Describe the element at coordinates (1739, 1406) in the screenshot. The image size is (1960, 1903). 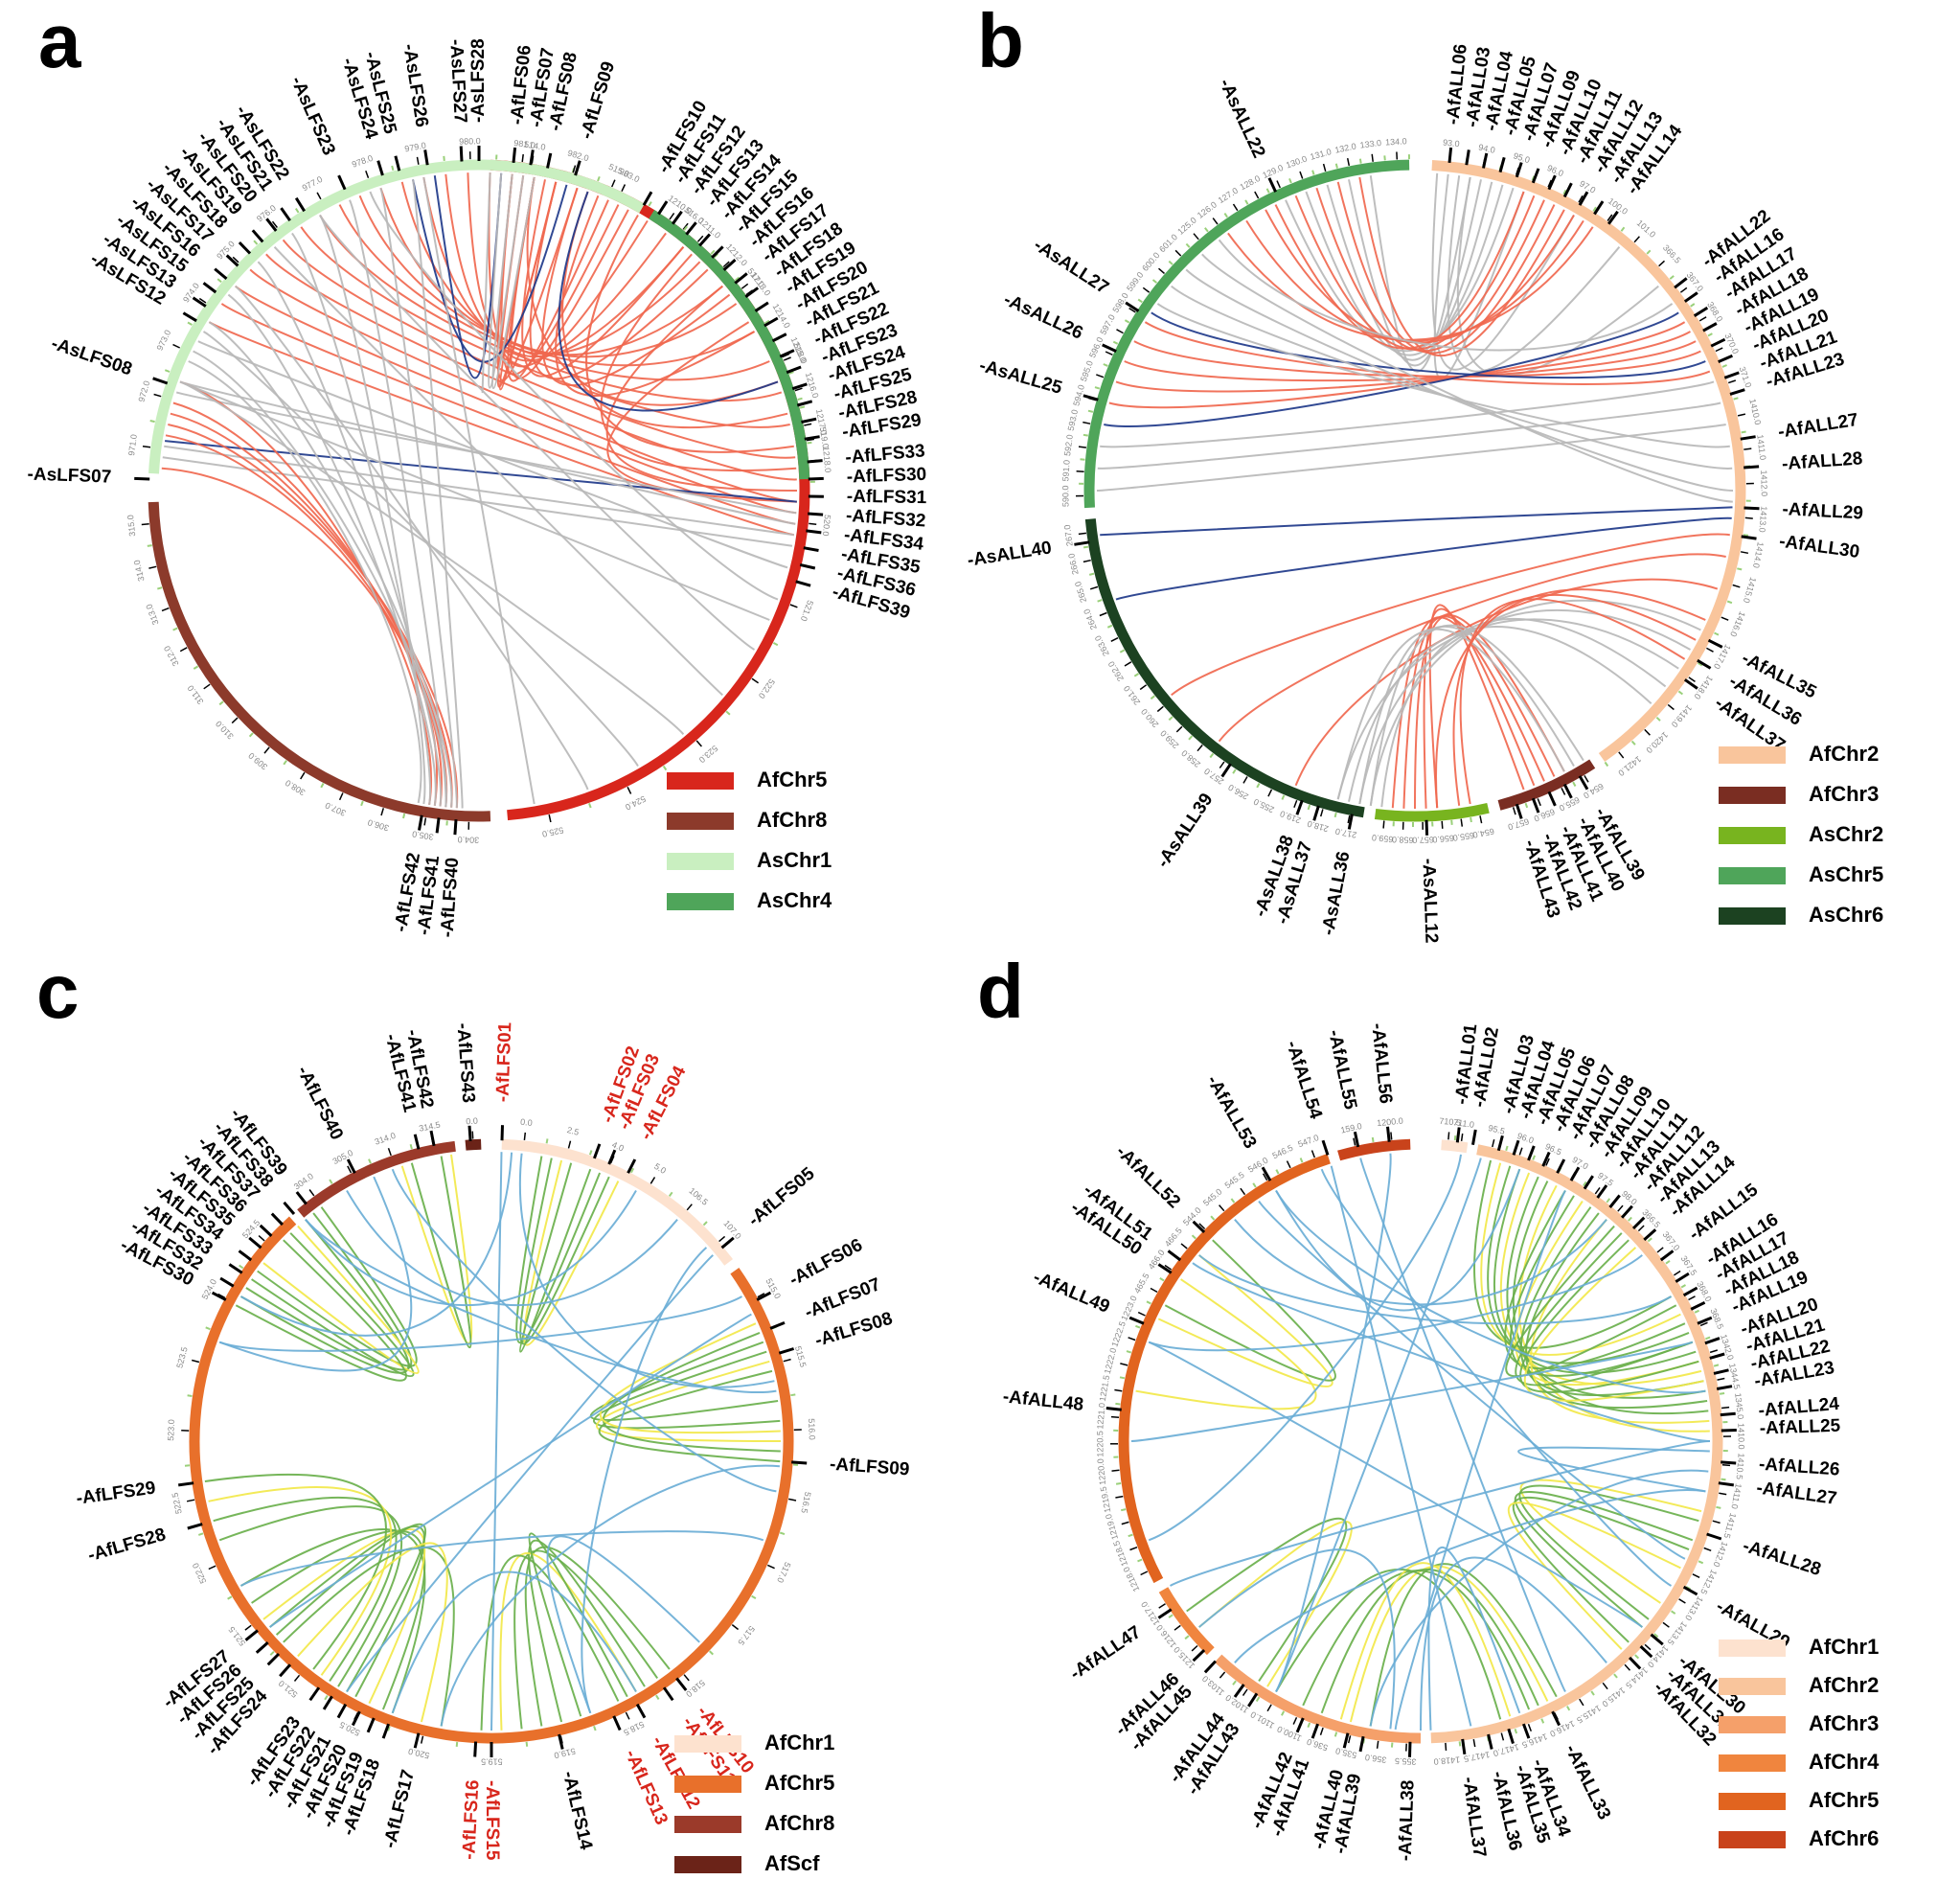
I see `tick-label: 1345.0` at that location.